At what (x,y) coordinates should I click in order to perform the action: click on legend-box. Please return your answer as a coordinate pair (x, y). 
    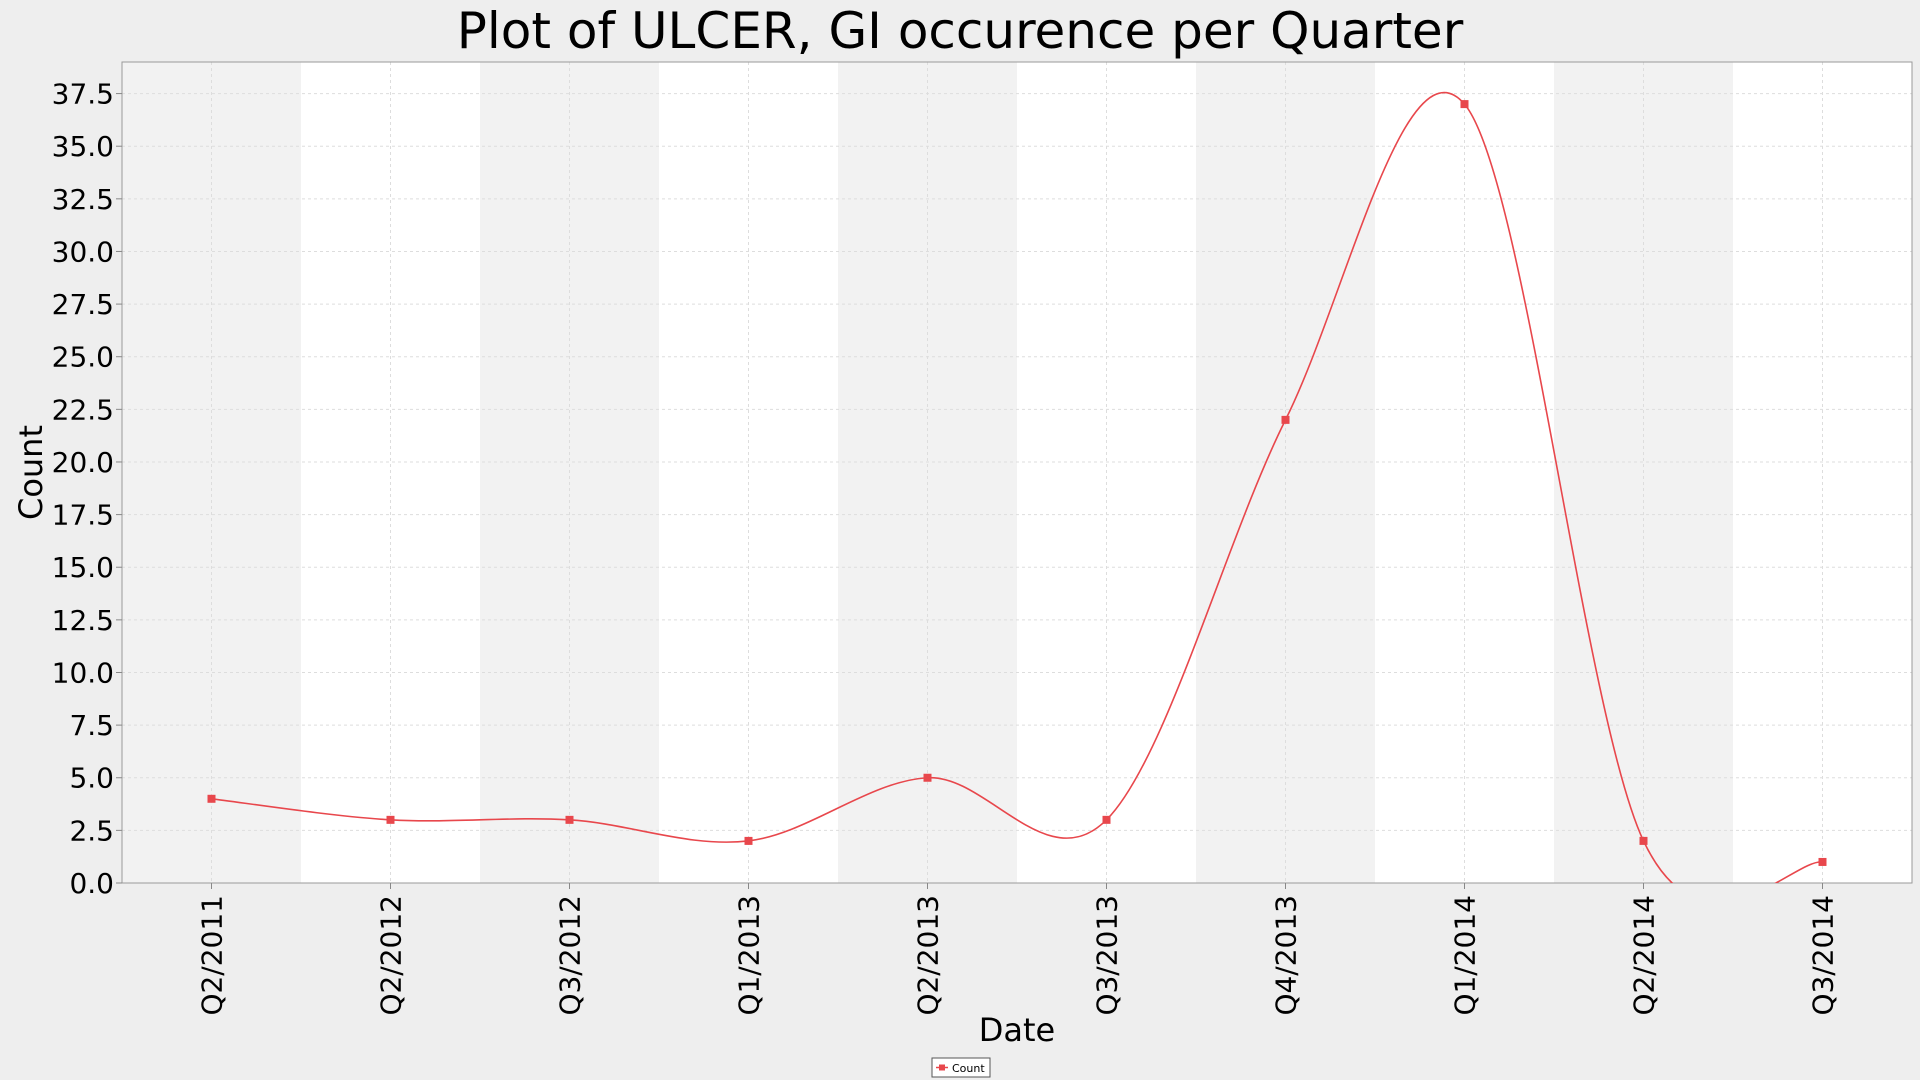
    Looking at the image, I should click on (961, 1067).